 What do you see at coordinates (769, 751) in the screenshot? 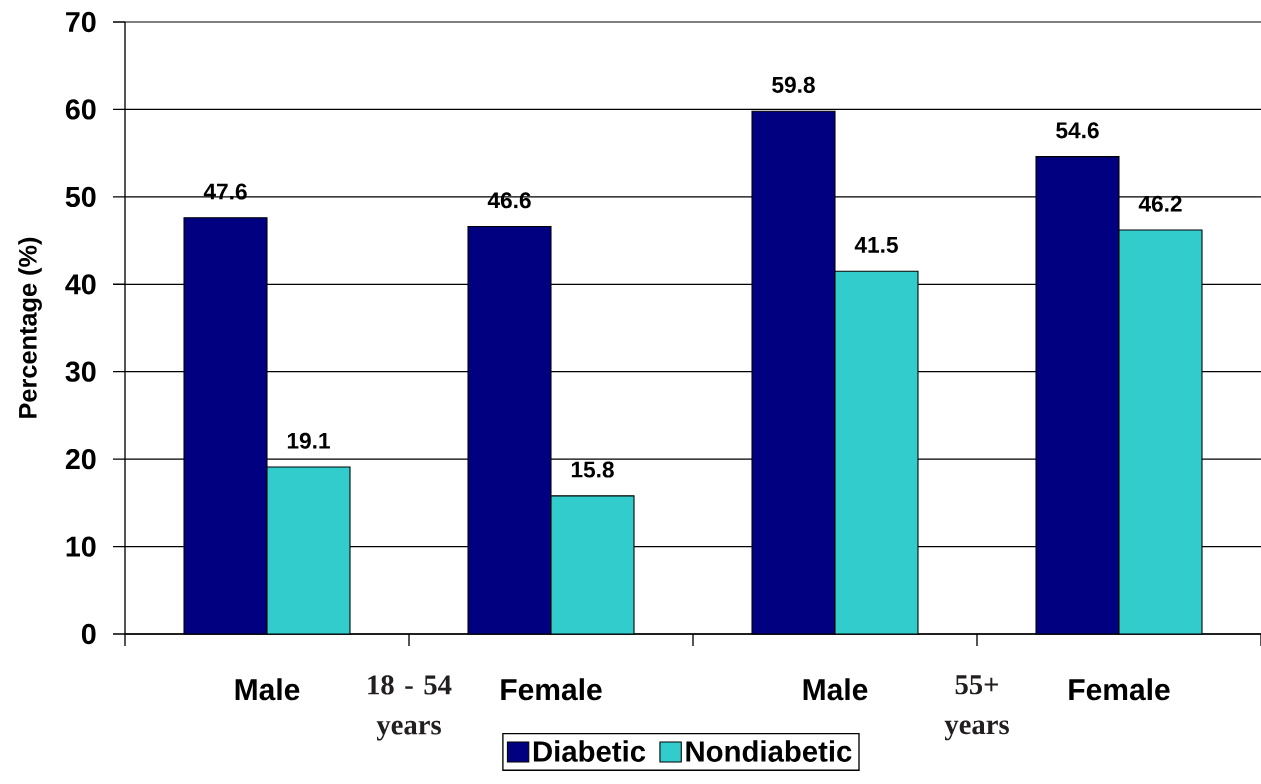
I see `legend-label: Nondiabetic` at bounding box center [769, 751].